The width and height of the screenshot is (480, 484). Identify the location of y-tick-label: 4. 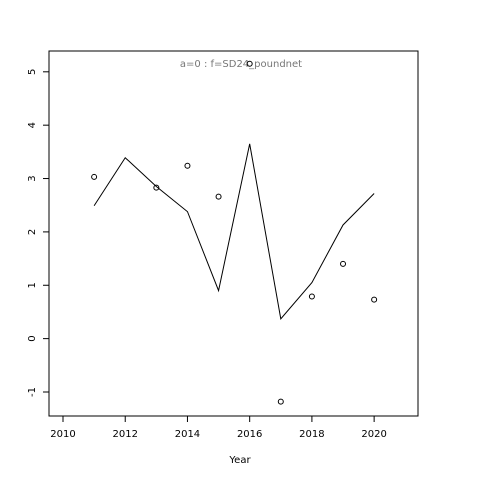
(32, 125).